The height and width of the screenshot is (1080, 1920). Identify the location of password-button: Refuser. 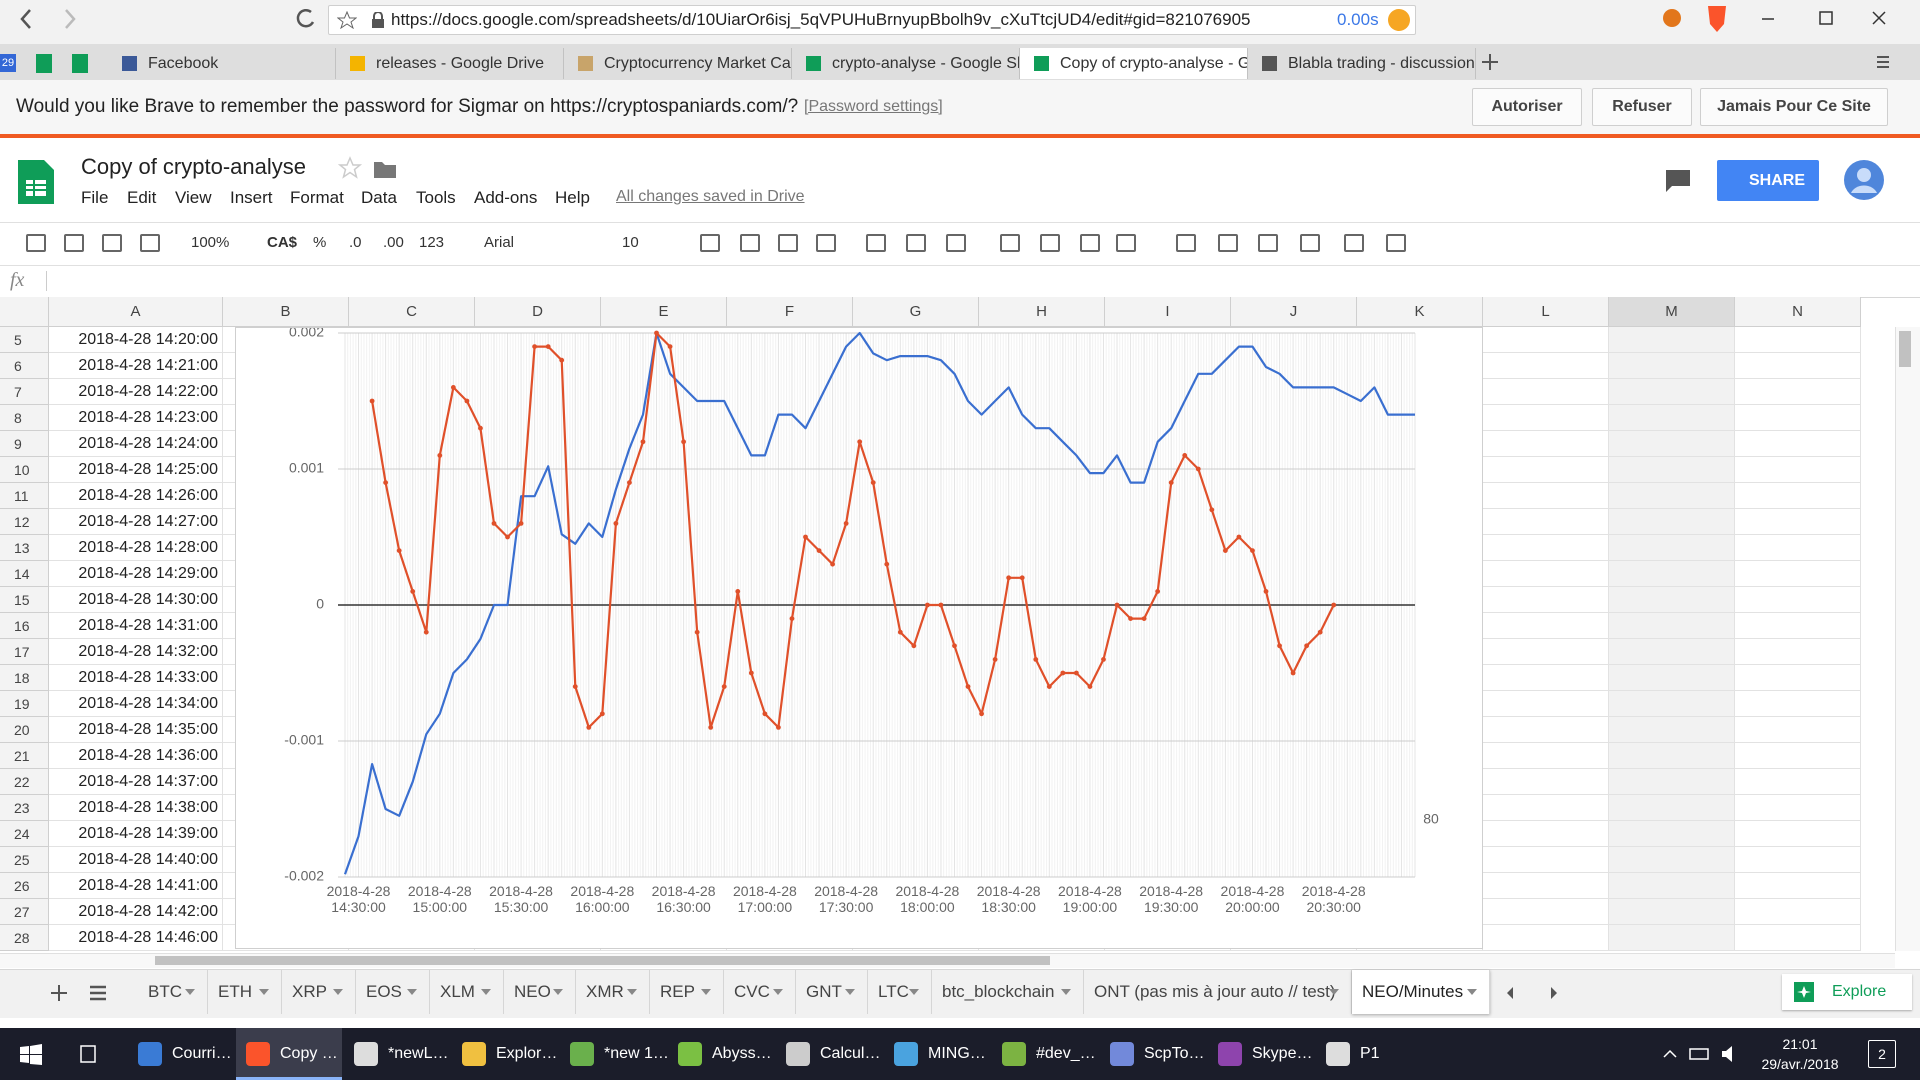
(1642, 107).